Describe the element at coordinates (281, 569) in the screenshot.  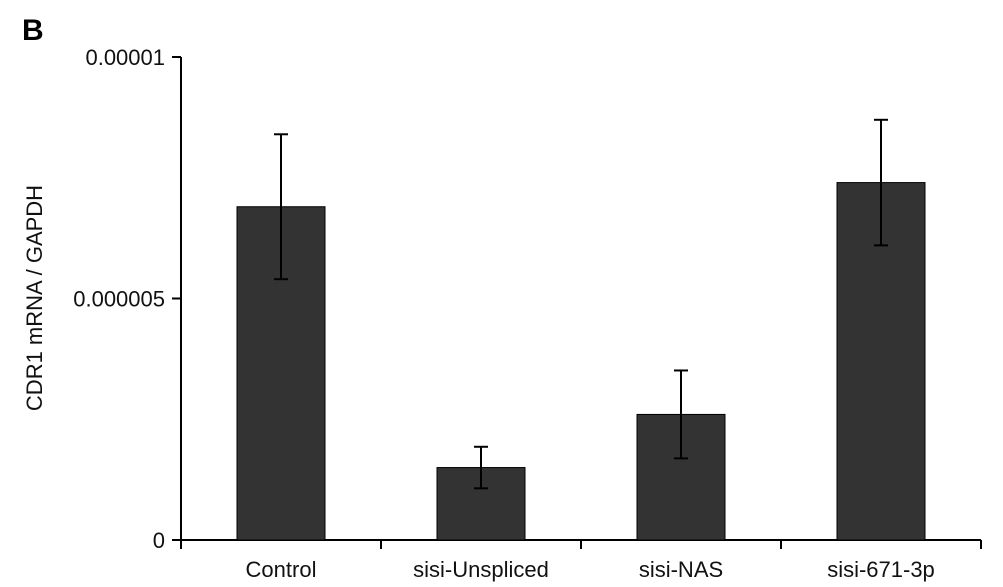
I see `x-tick-label: Control` at that location.